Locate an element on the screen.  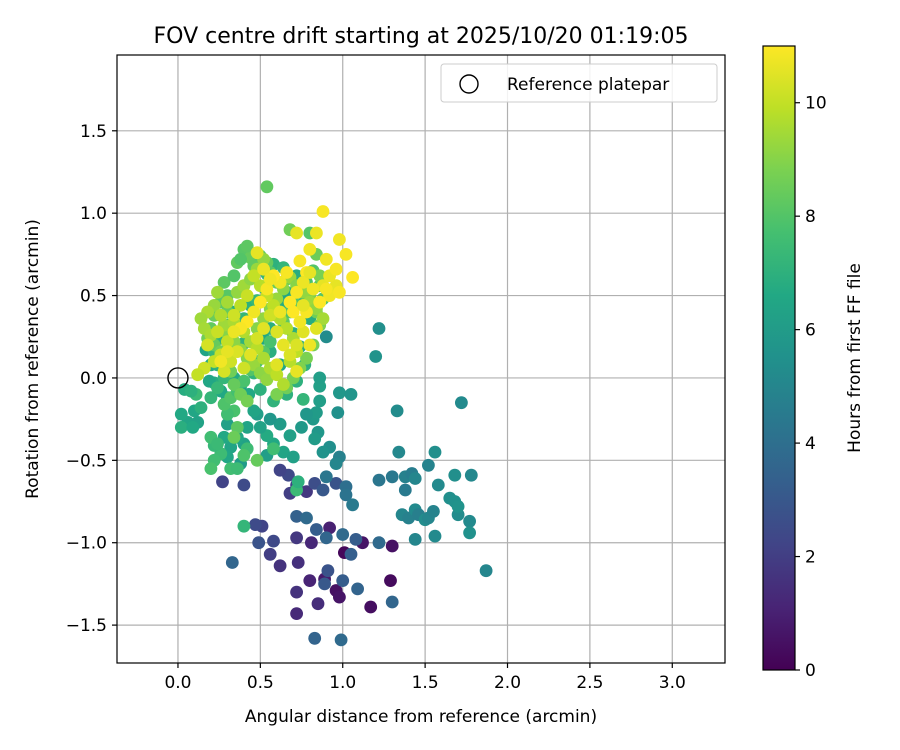
legend-marker-icon is located at coordinates (469, 84).